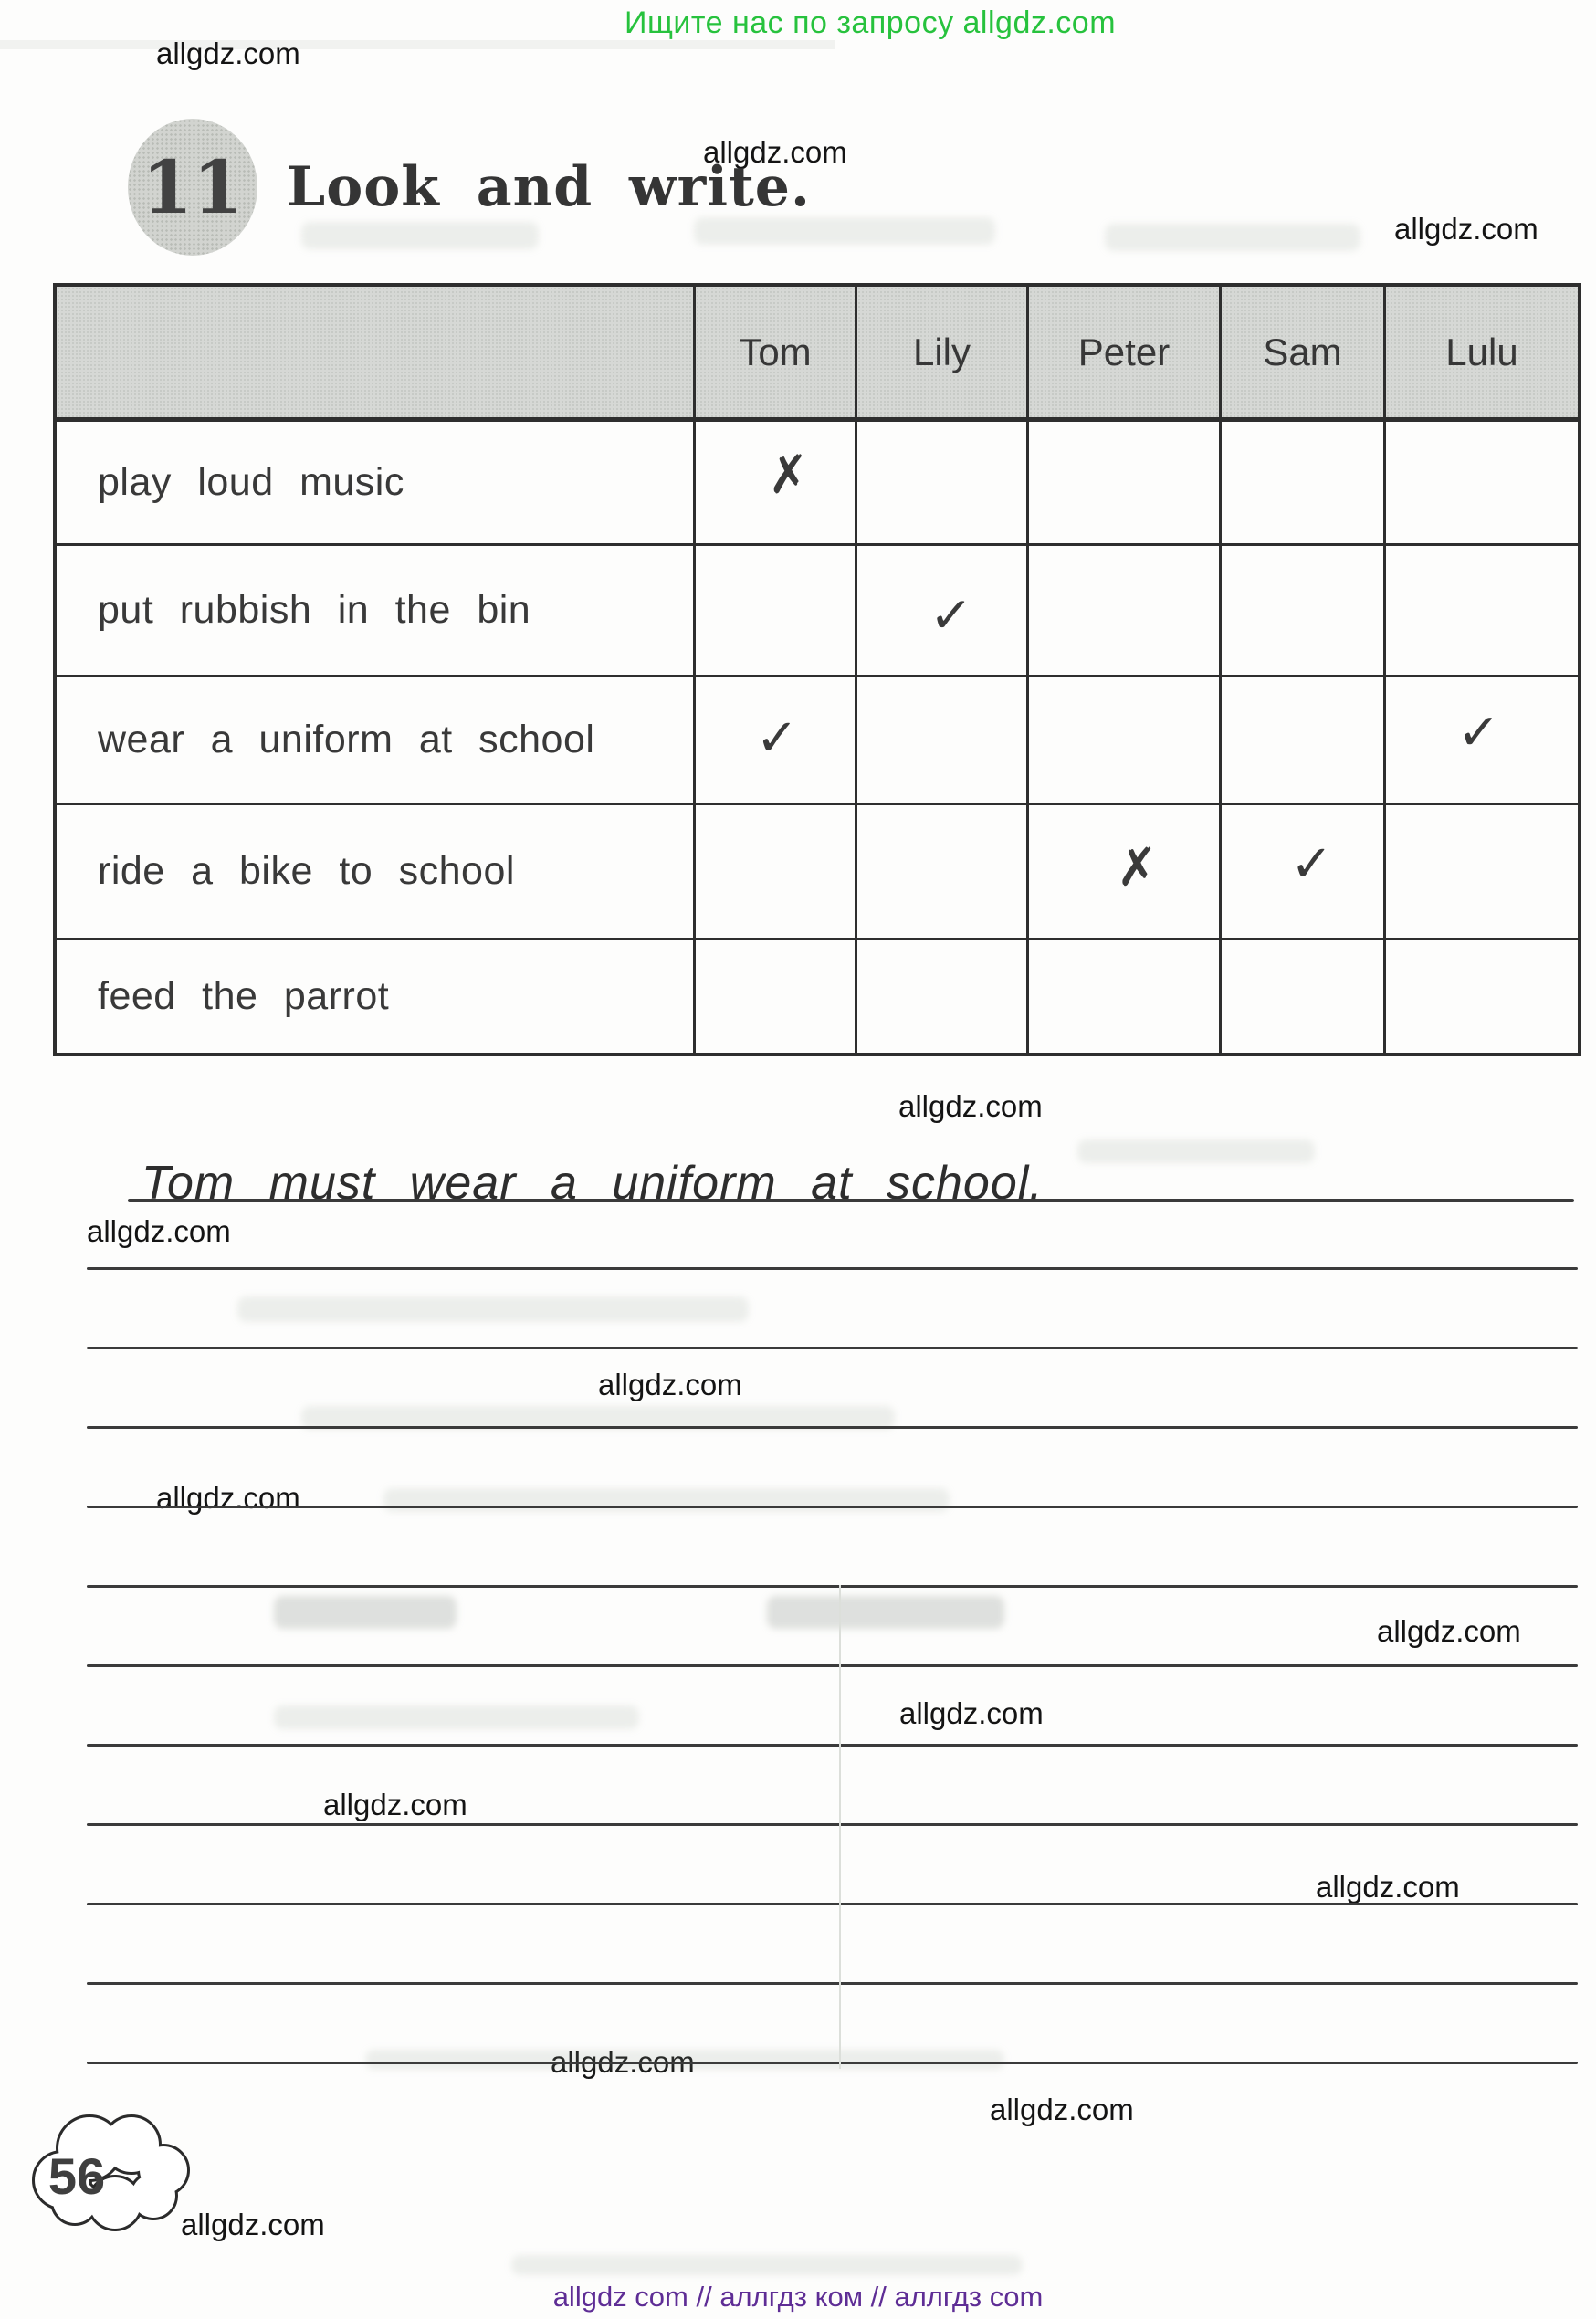  I want to click on exercise-number-badge: 11, so click(192, 187).